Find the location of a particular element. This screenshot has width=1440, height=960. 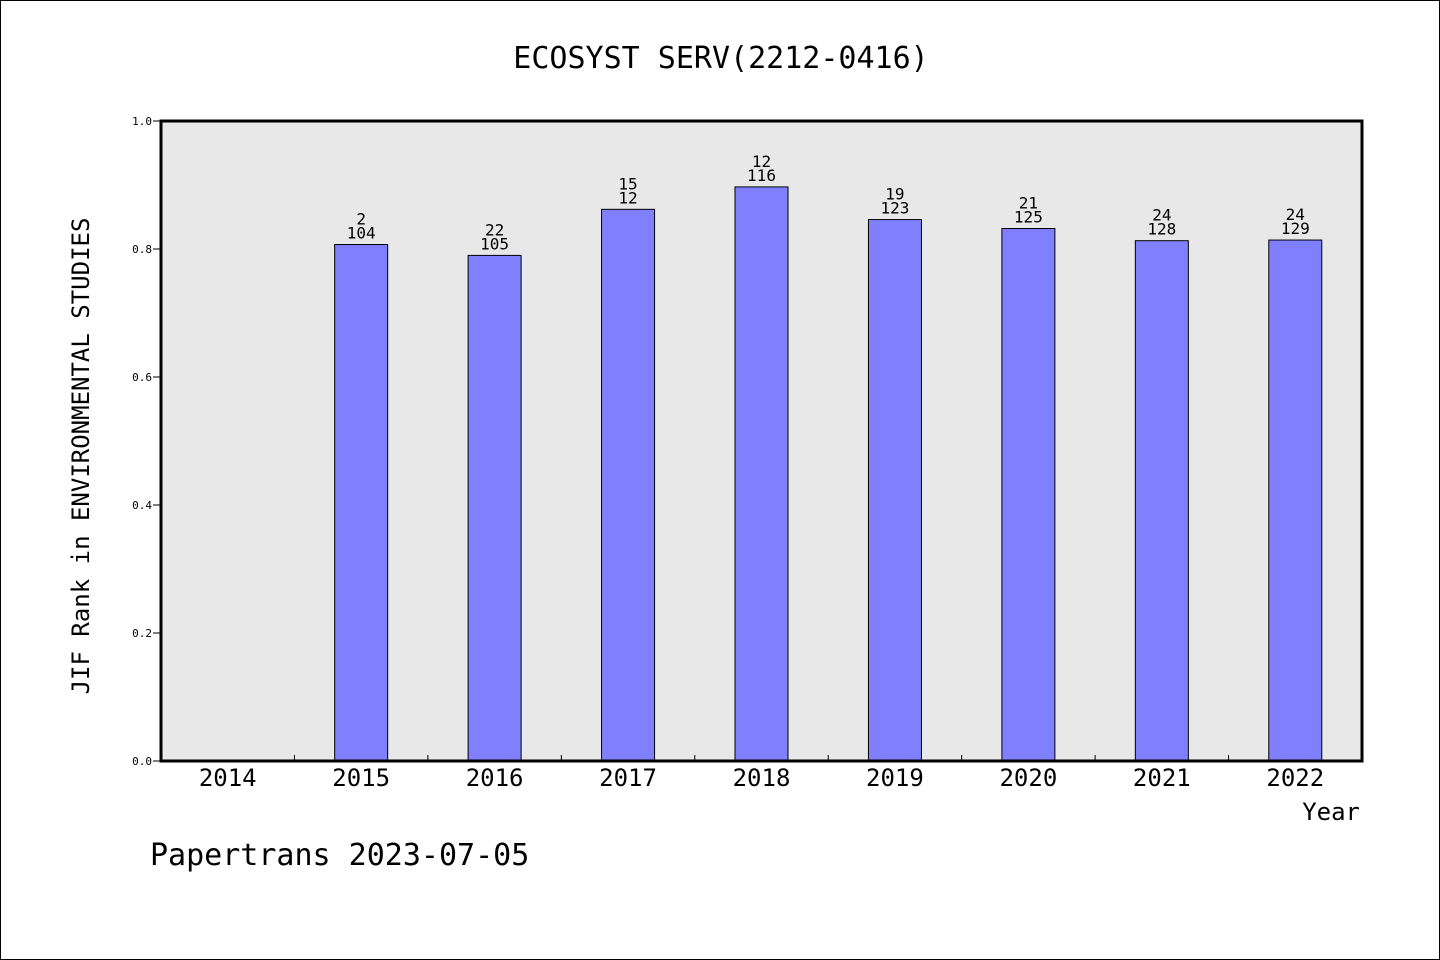

bar-label-bottom-2016: 105 is located at coordinates (494, 243).